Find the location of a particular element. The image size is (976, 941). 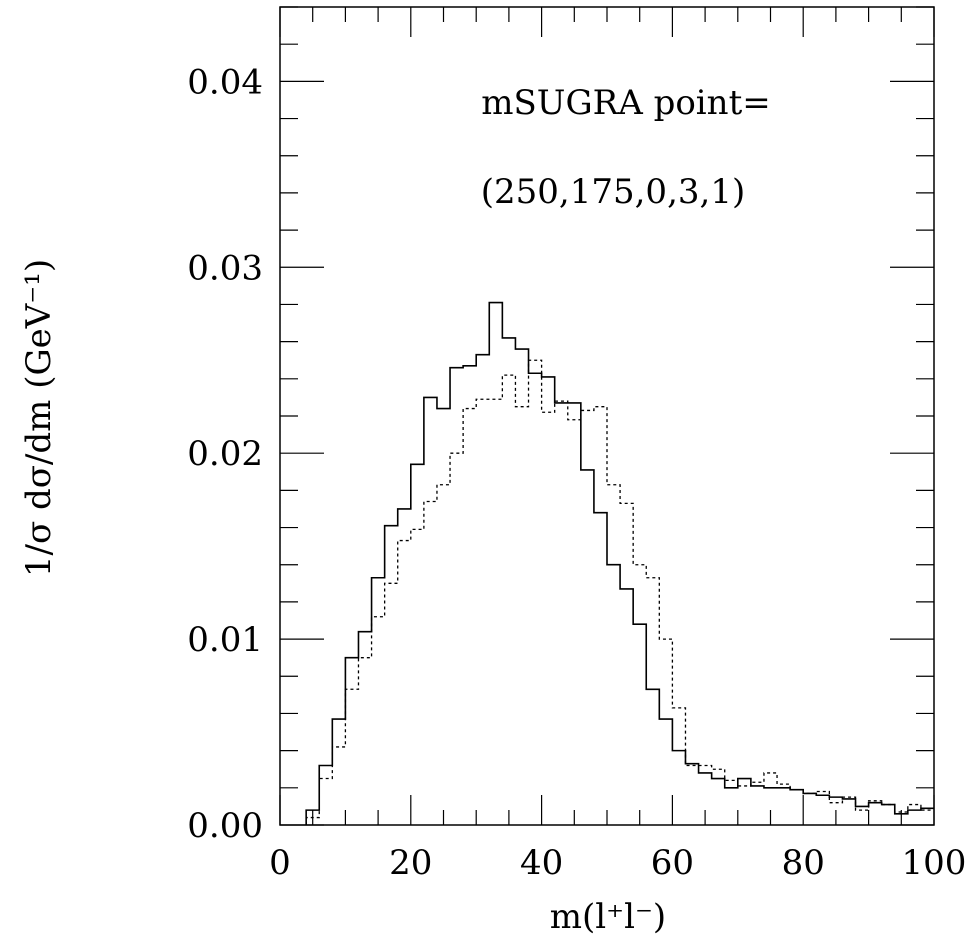

y-tick-label: 0.03 is located at coordinates (225, 268).